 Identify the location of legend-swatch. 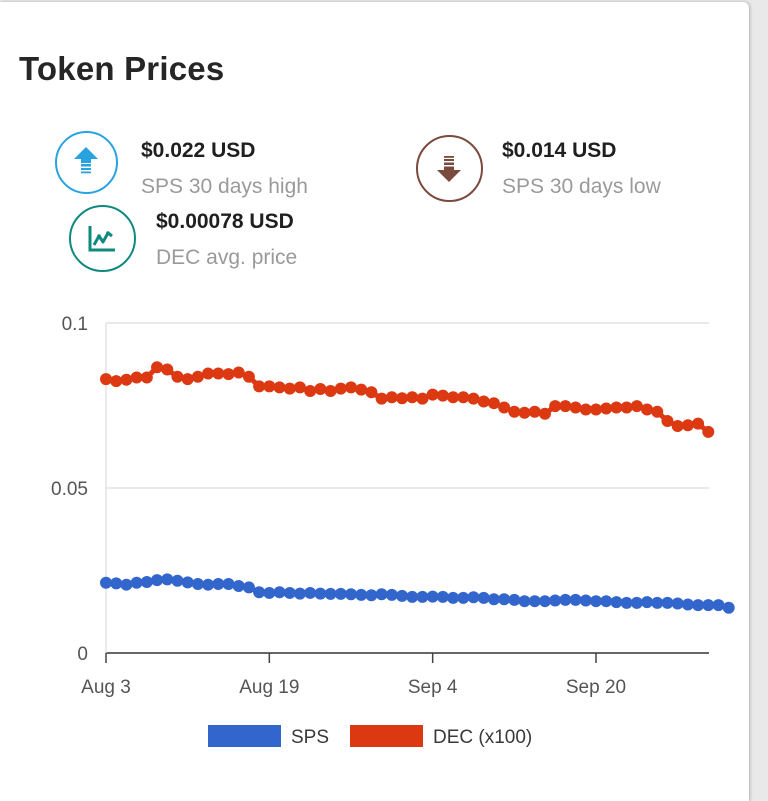
(386, 736).